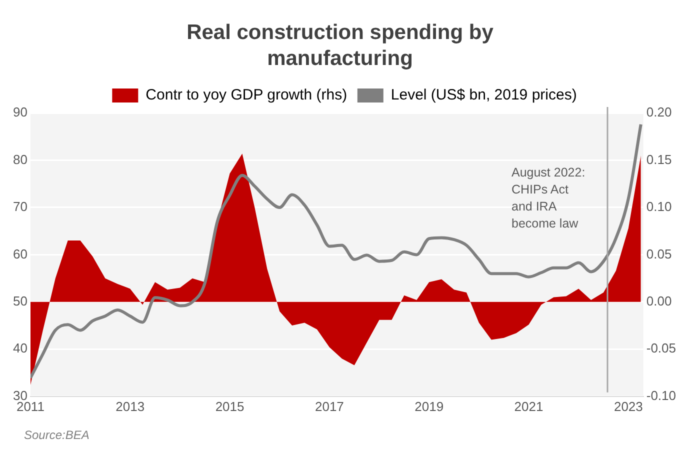 The image size is (689, 450). I want to click on x-tick-label: 2017, so click(329, 406).